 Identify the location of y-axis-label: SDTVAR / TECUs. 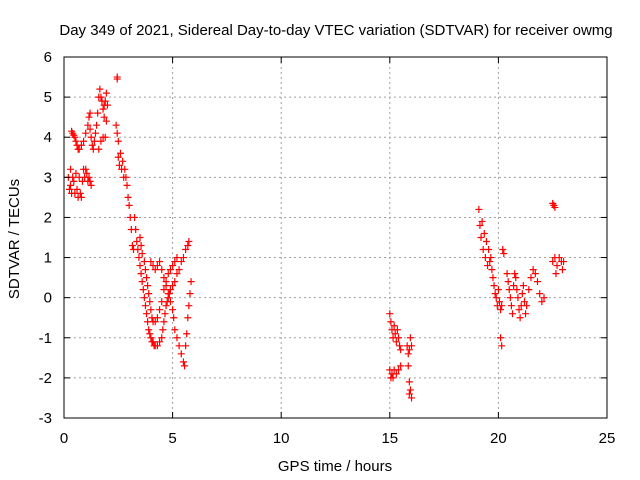
(14, 239).